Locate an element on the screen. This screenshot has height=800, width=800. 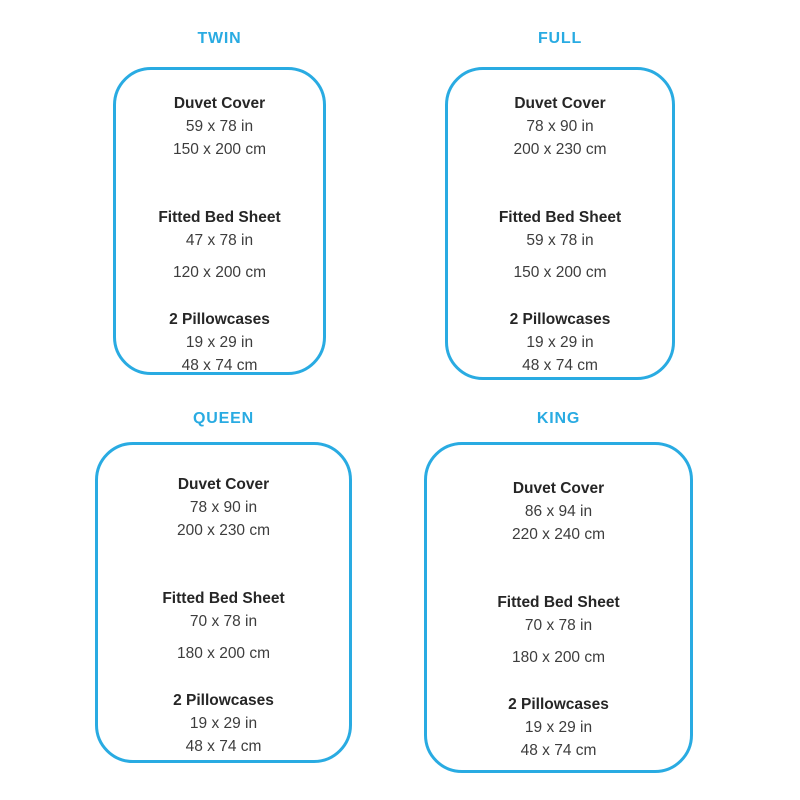
bedding-item-fitted-sheet: Fitted Bed Sheet 47 x 78 in 120 x 200 cm is located at coordinates (219, 245).